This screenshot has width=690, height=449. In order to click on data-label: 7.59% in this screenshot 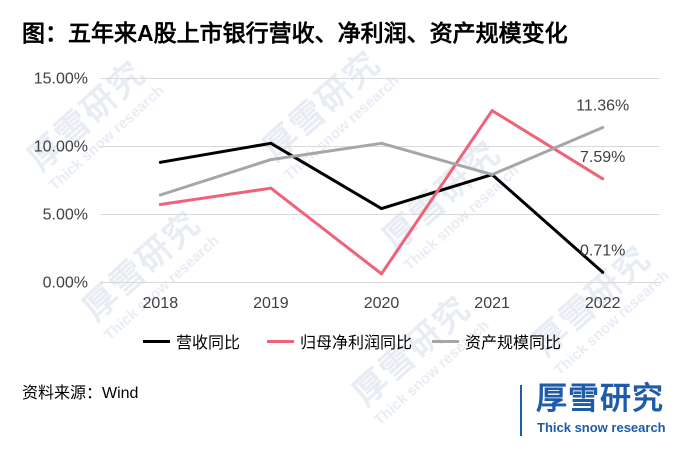, I will do `click(602, 157)`.